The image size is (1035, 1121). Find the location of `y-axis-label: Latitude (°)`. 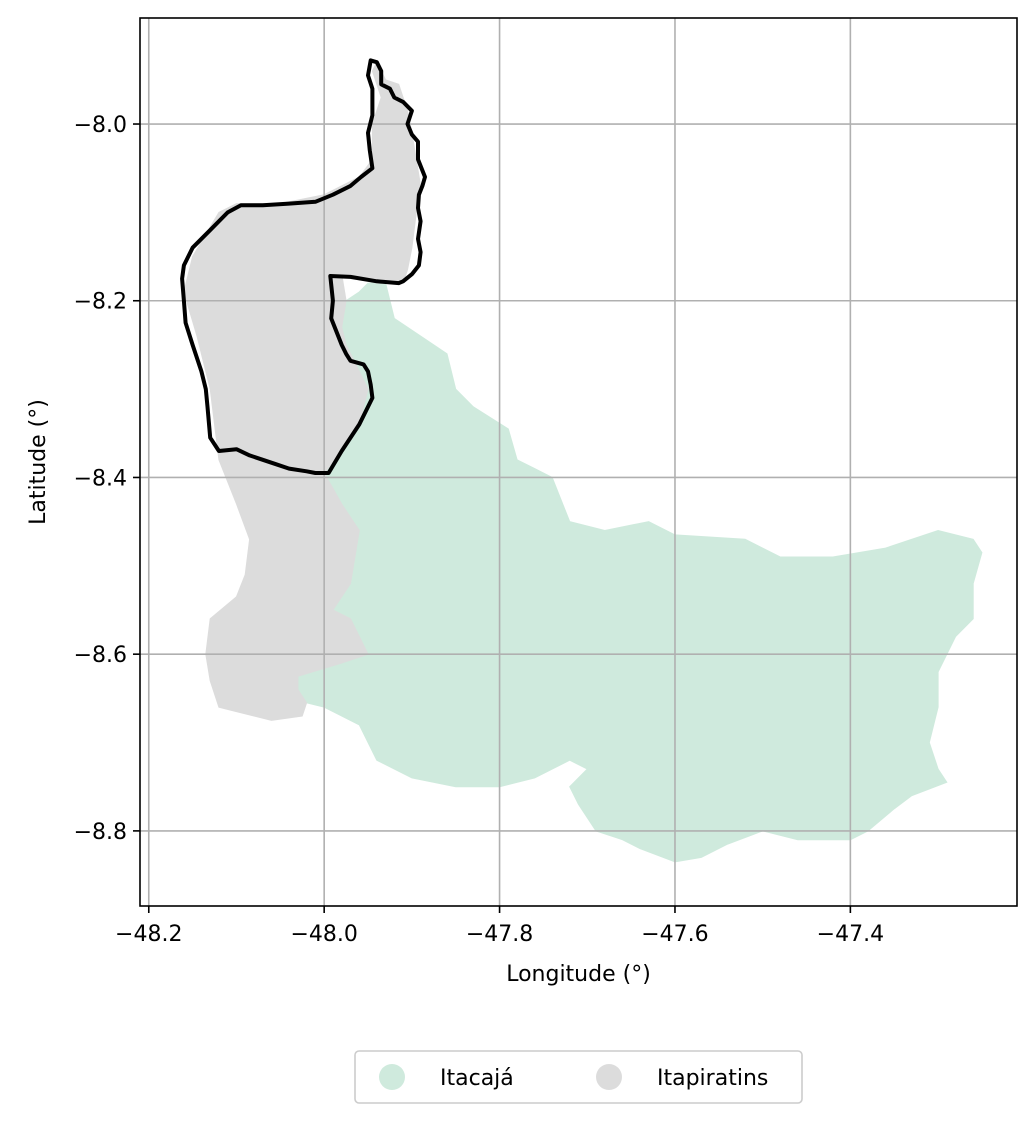

y-axis-label: Latitude (°) is located at coordinates (38, 462).